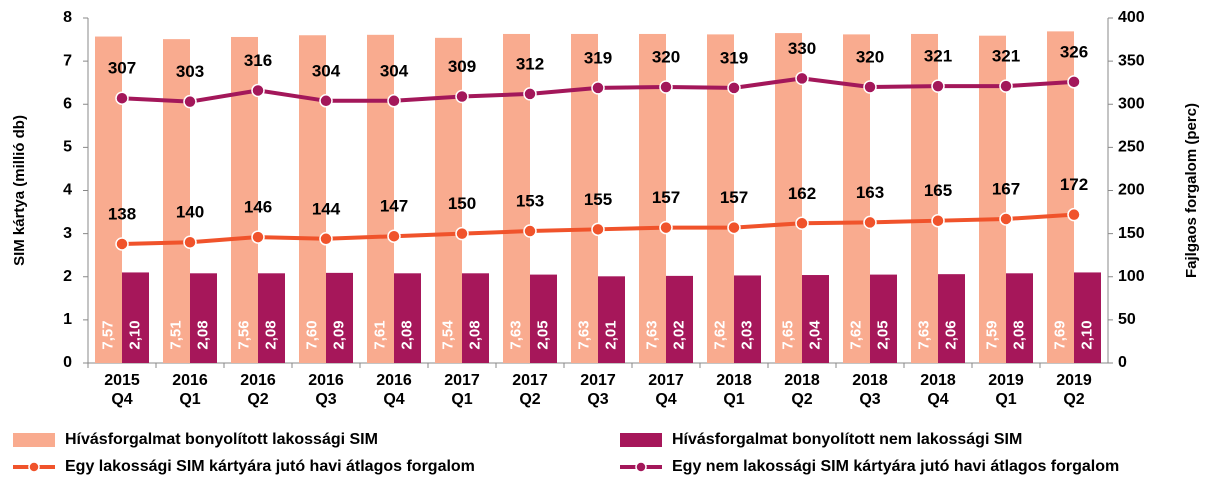 The image size is (1211, 483). I want to click on y2-tick-label: 150, so click(1131, 233).